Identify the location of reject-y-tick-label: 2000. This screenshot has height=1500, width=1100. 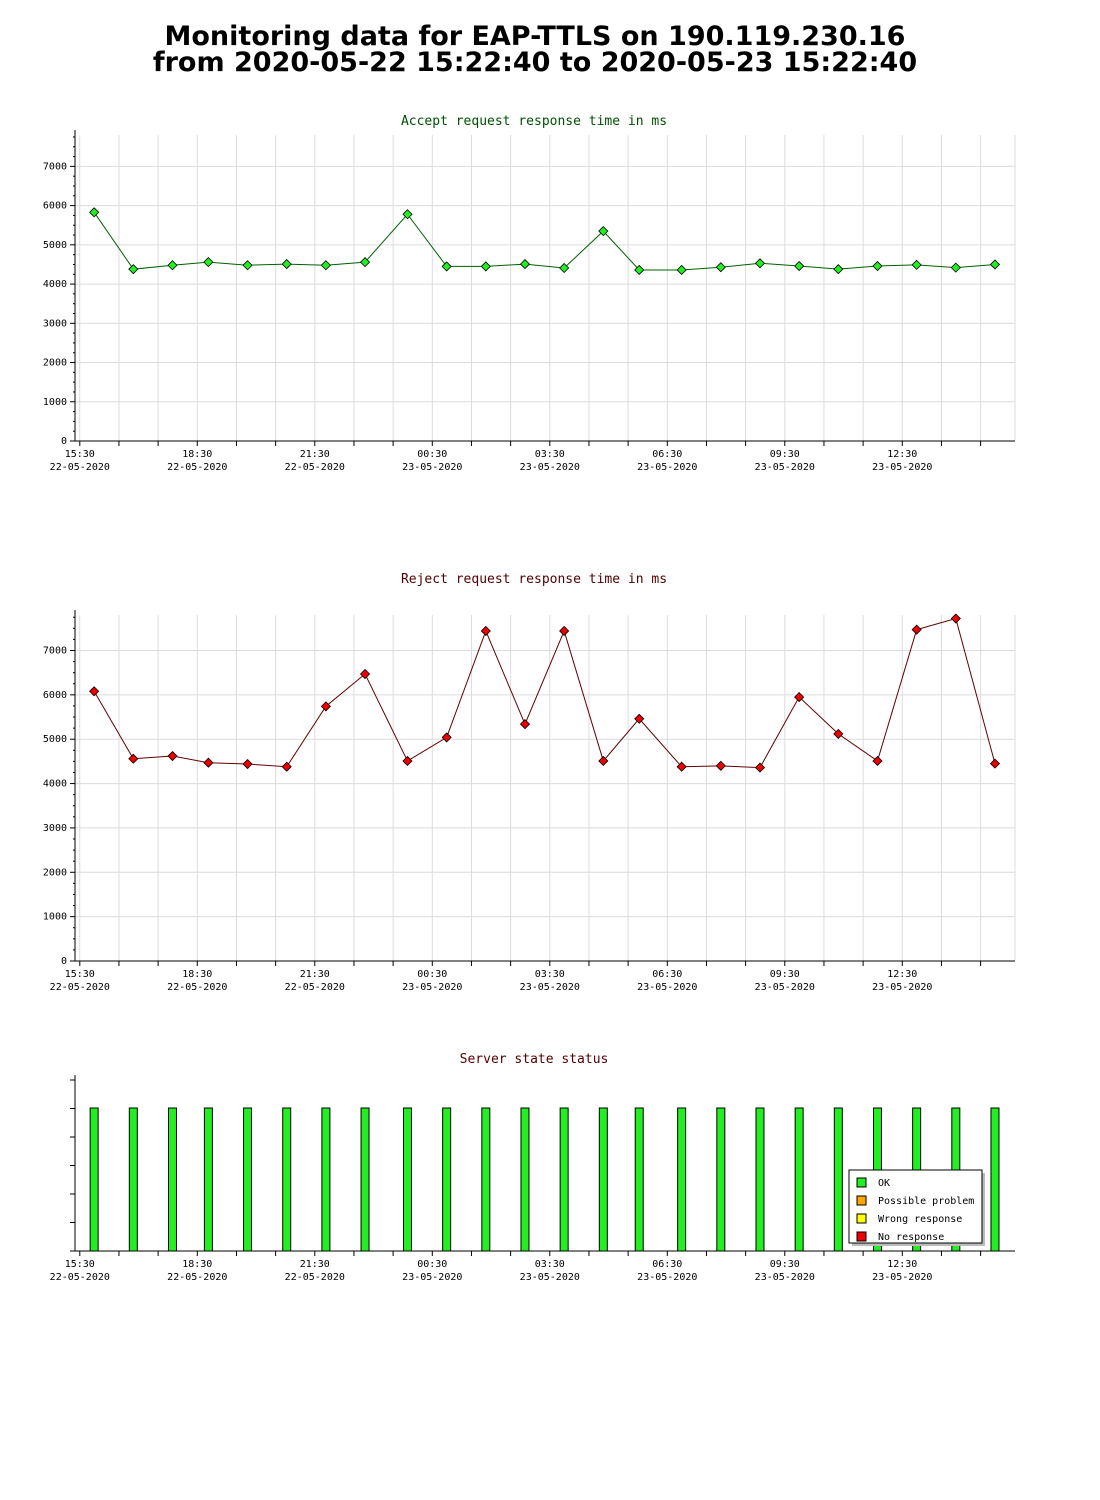
(55, 872).